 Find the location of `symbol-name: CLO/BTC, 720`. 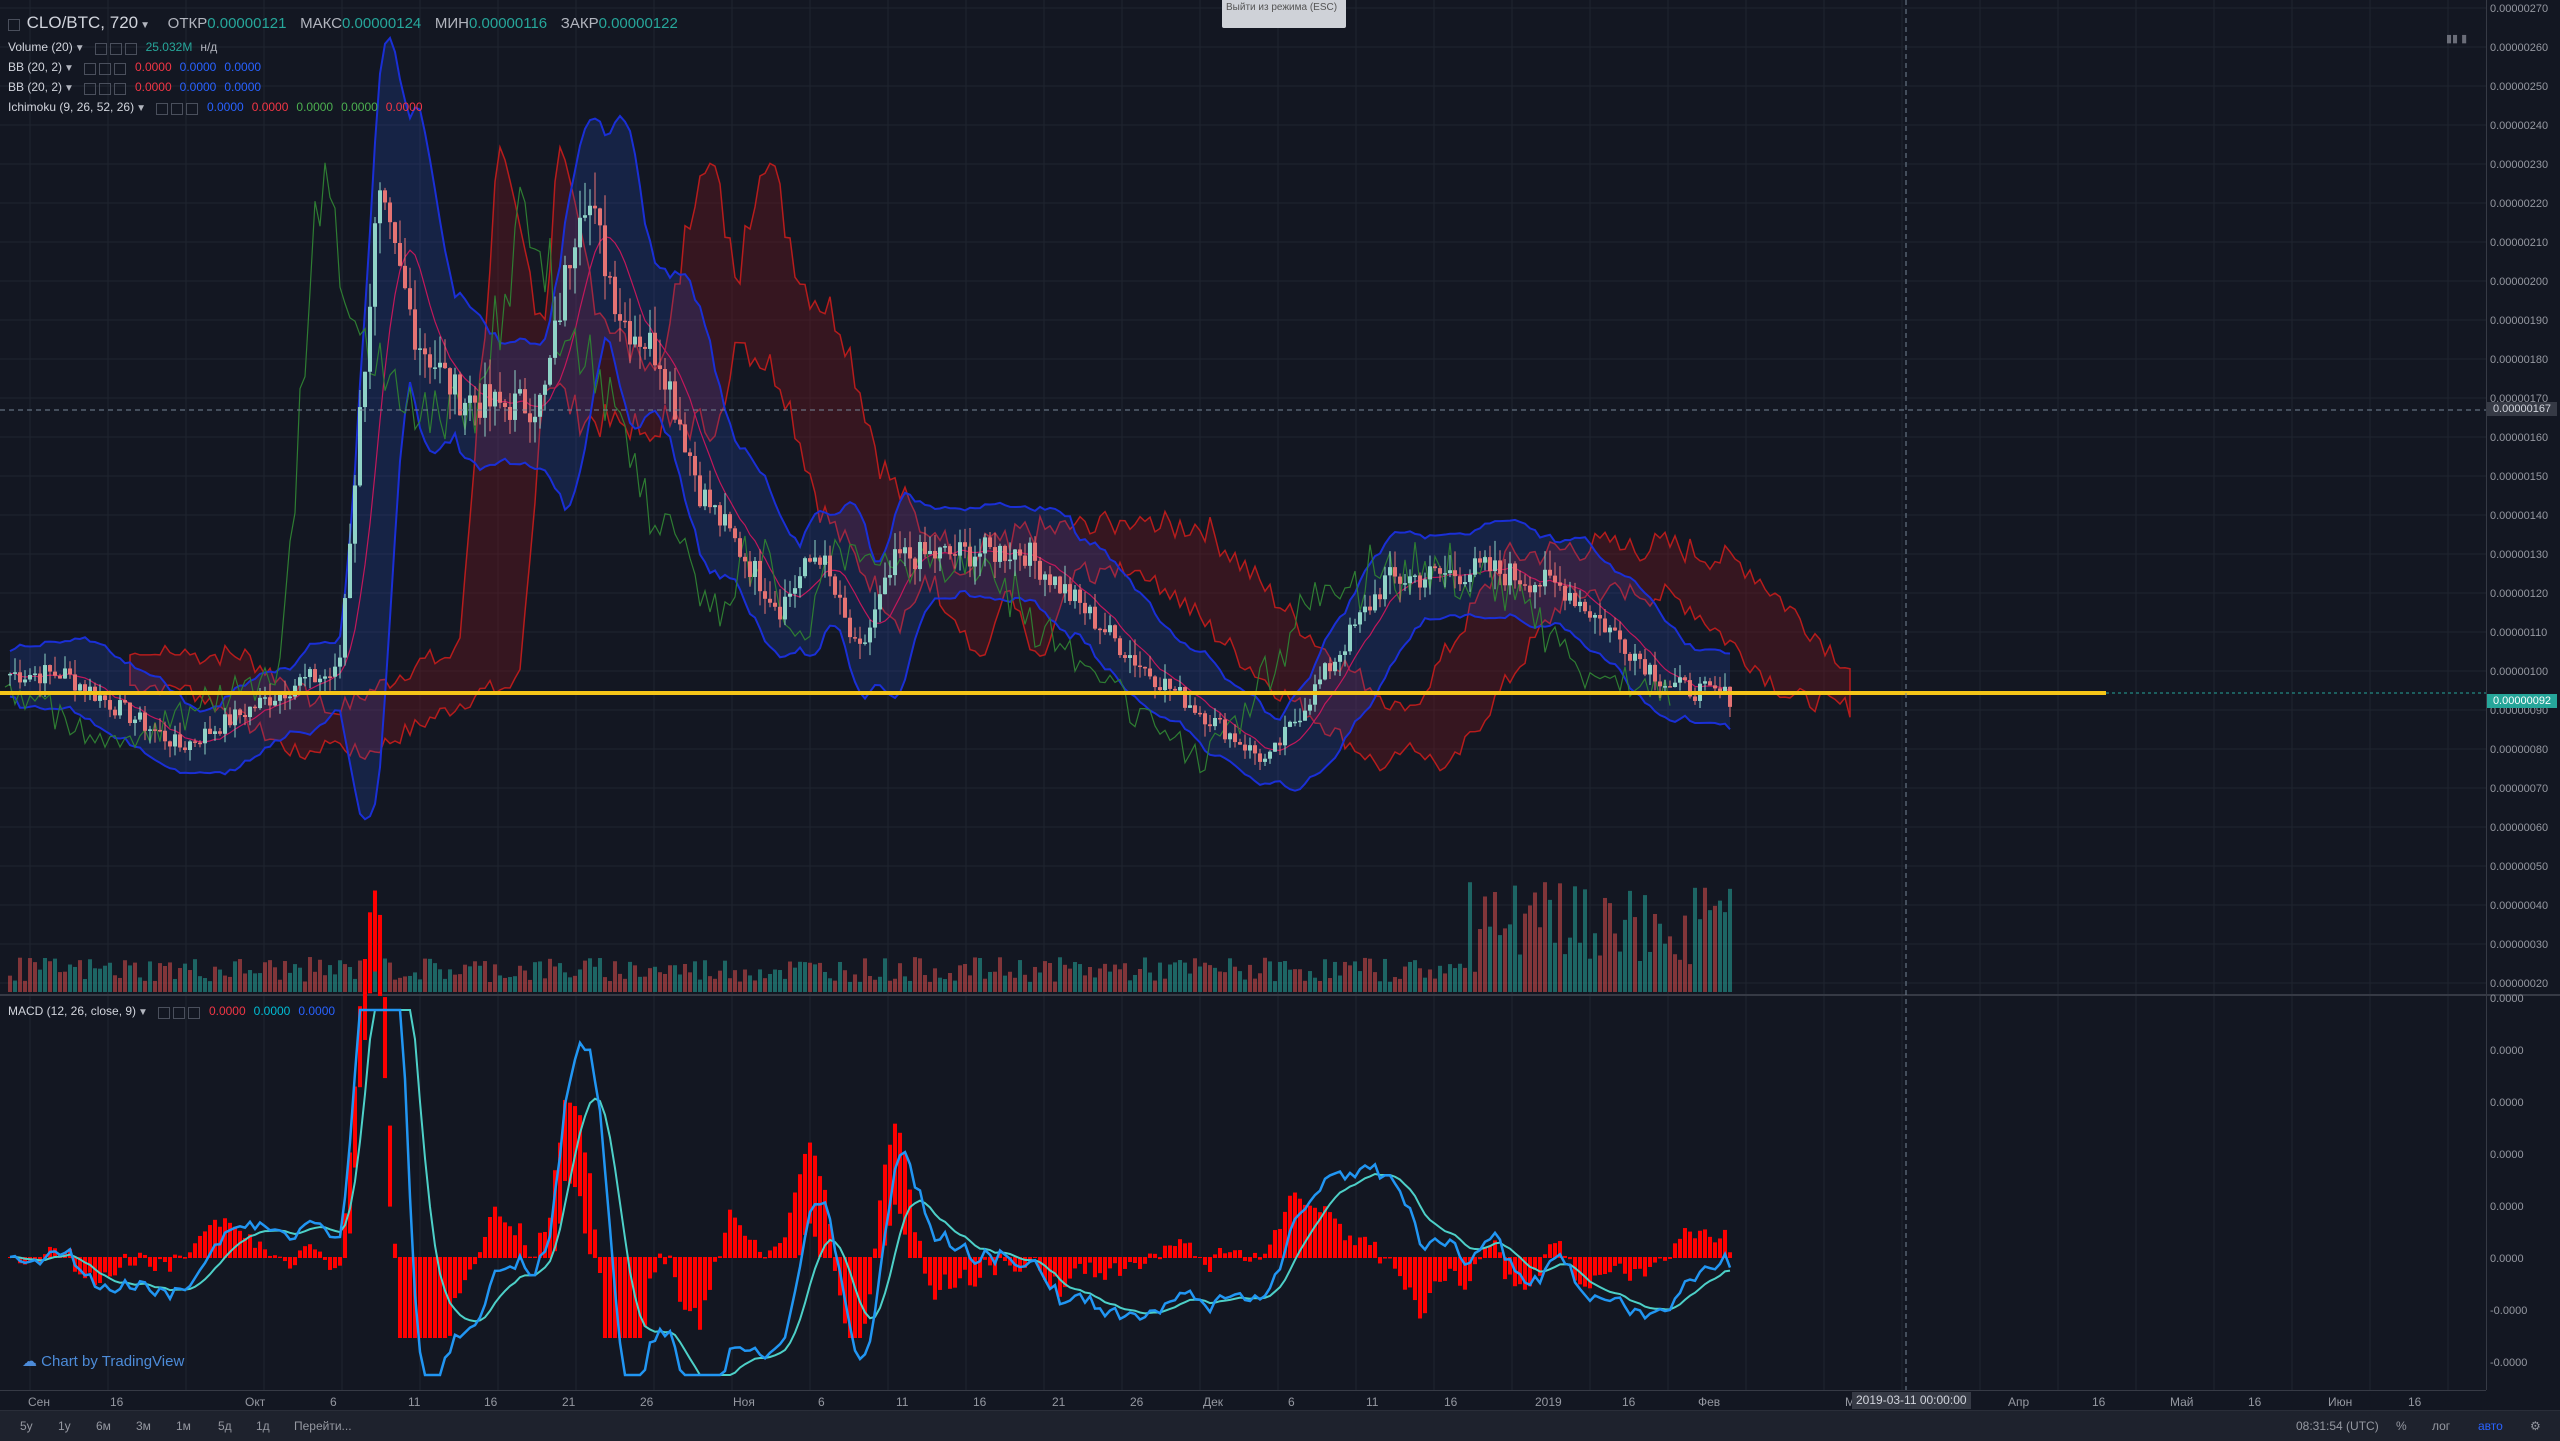

symbol-name: CLO/BTC, 720 is located at coordinates (82, 22).